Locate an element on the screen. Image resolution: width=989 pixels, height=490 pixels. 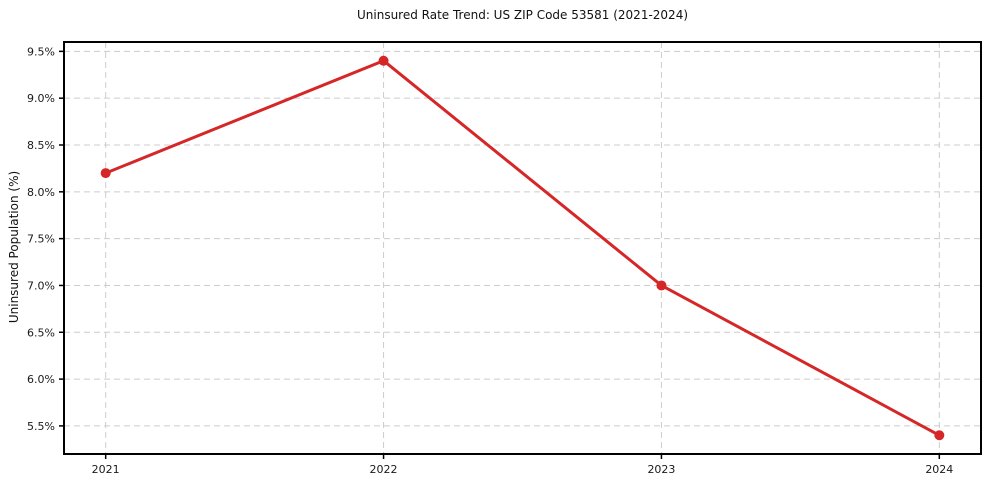
y-tick-label: 7.5% is located at coordinates (41, 239).